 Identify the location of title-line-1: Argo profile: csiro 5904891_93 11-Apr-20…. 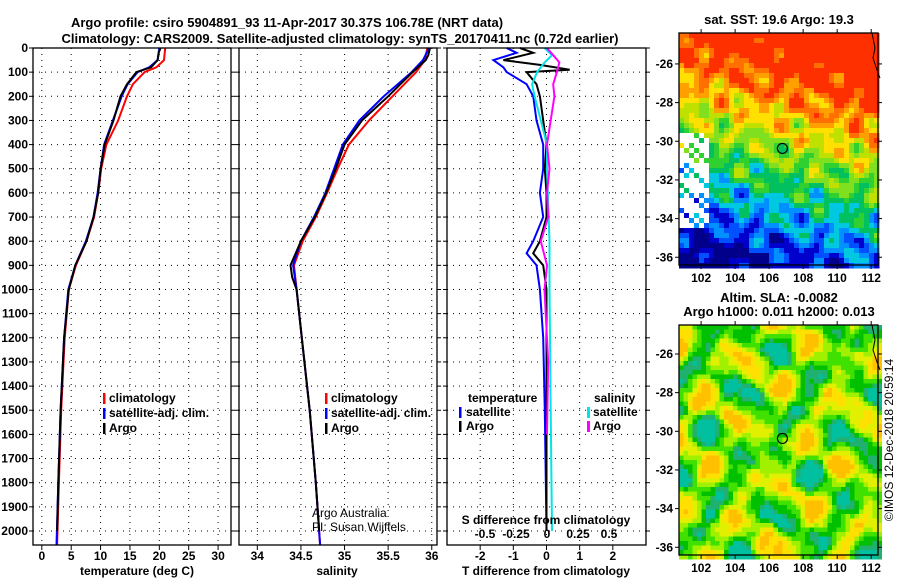
(287, 22).